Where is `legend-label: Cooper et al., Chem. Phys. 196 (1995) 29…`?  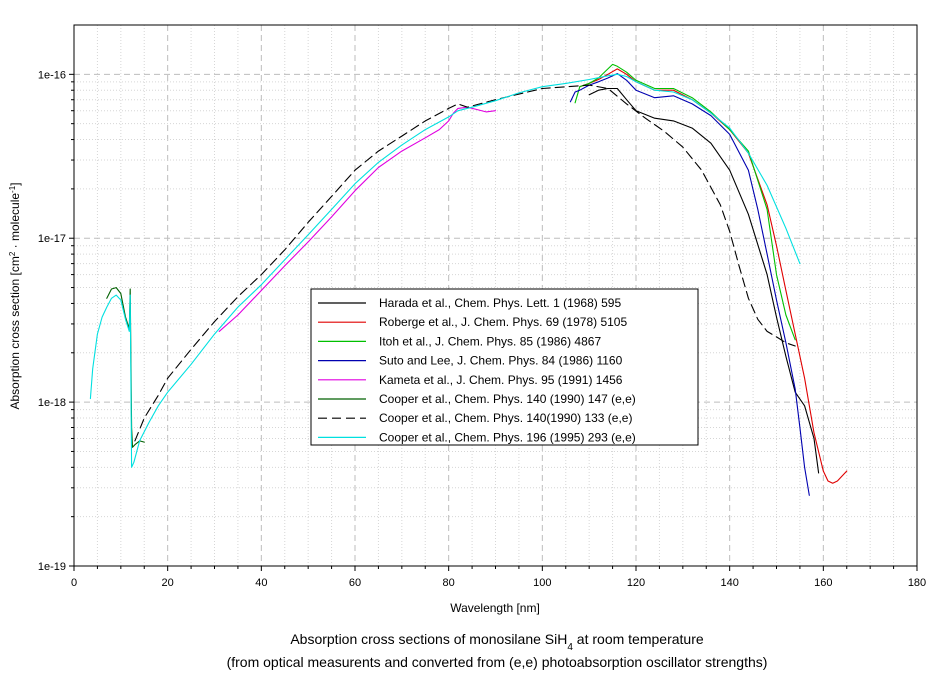 legend-label: Cooper et al., Chem. Phys. 196 (1995) 29… is located at coordinates (507, 437).